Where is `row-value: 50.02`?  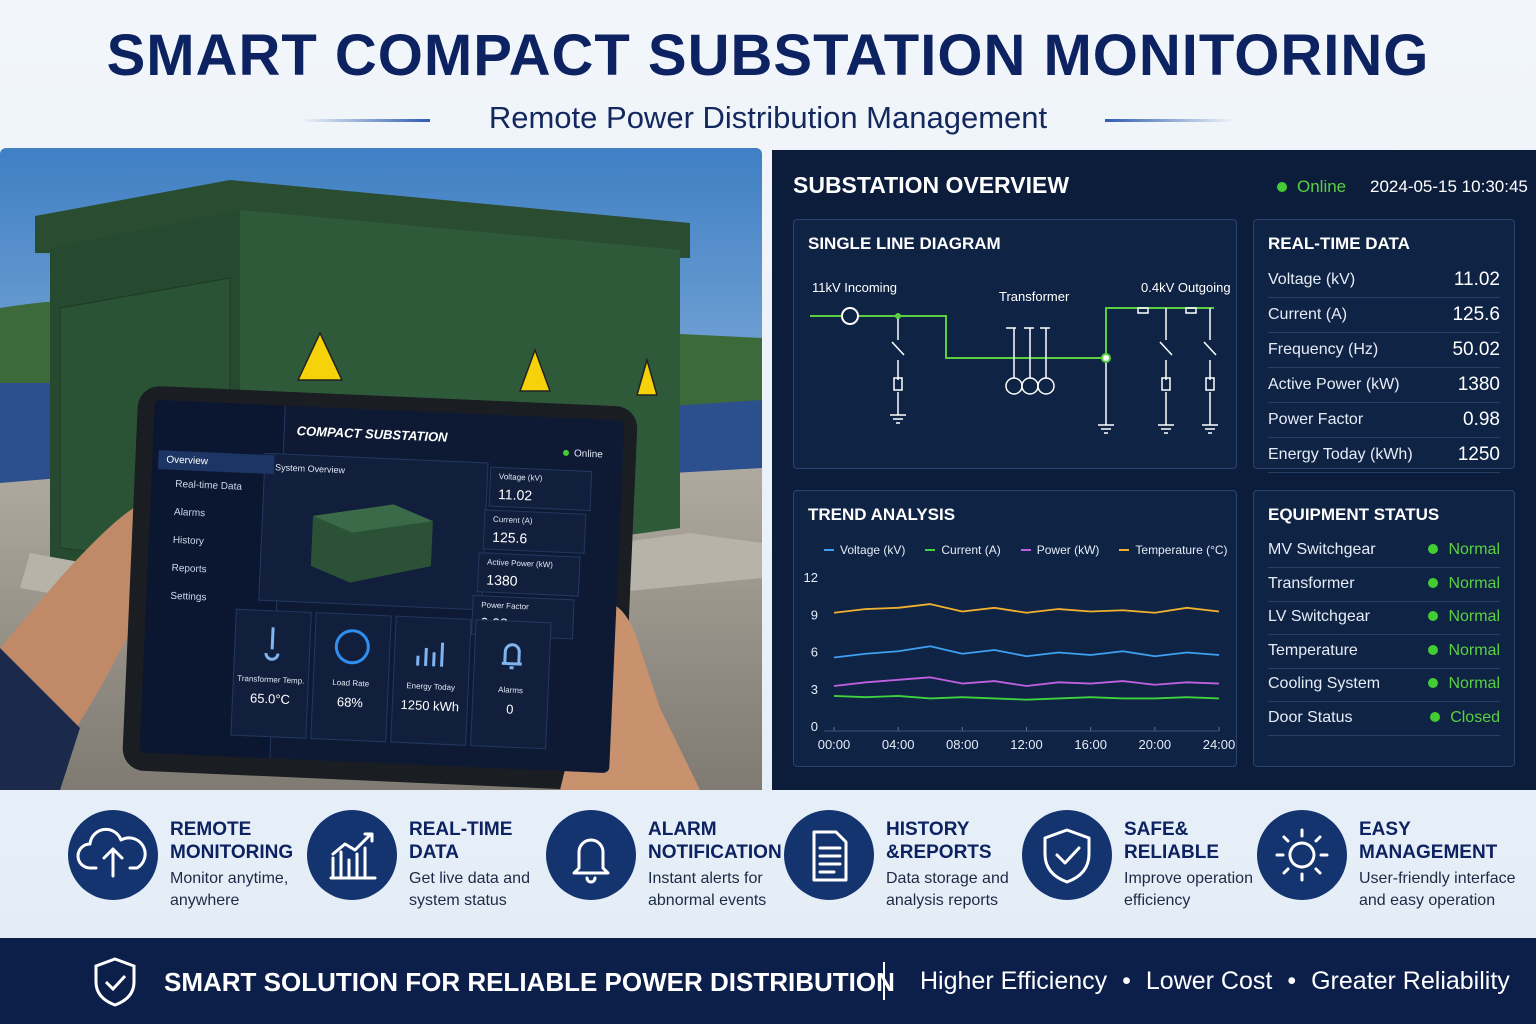 row-value: 50.02 is located at coordinates (1476, 349).